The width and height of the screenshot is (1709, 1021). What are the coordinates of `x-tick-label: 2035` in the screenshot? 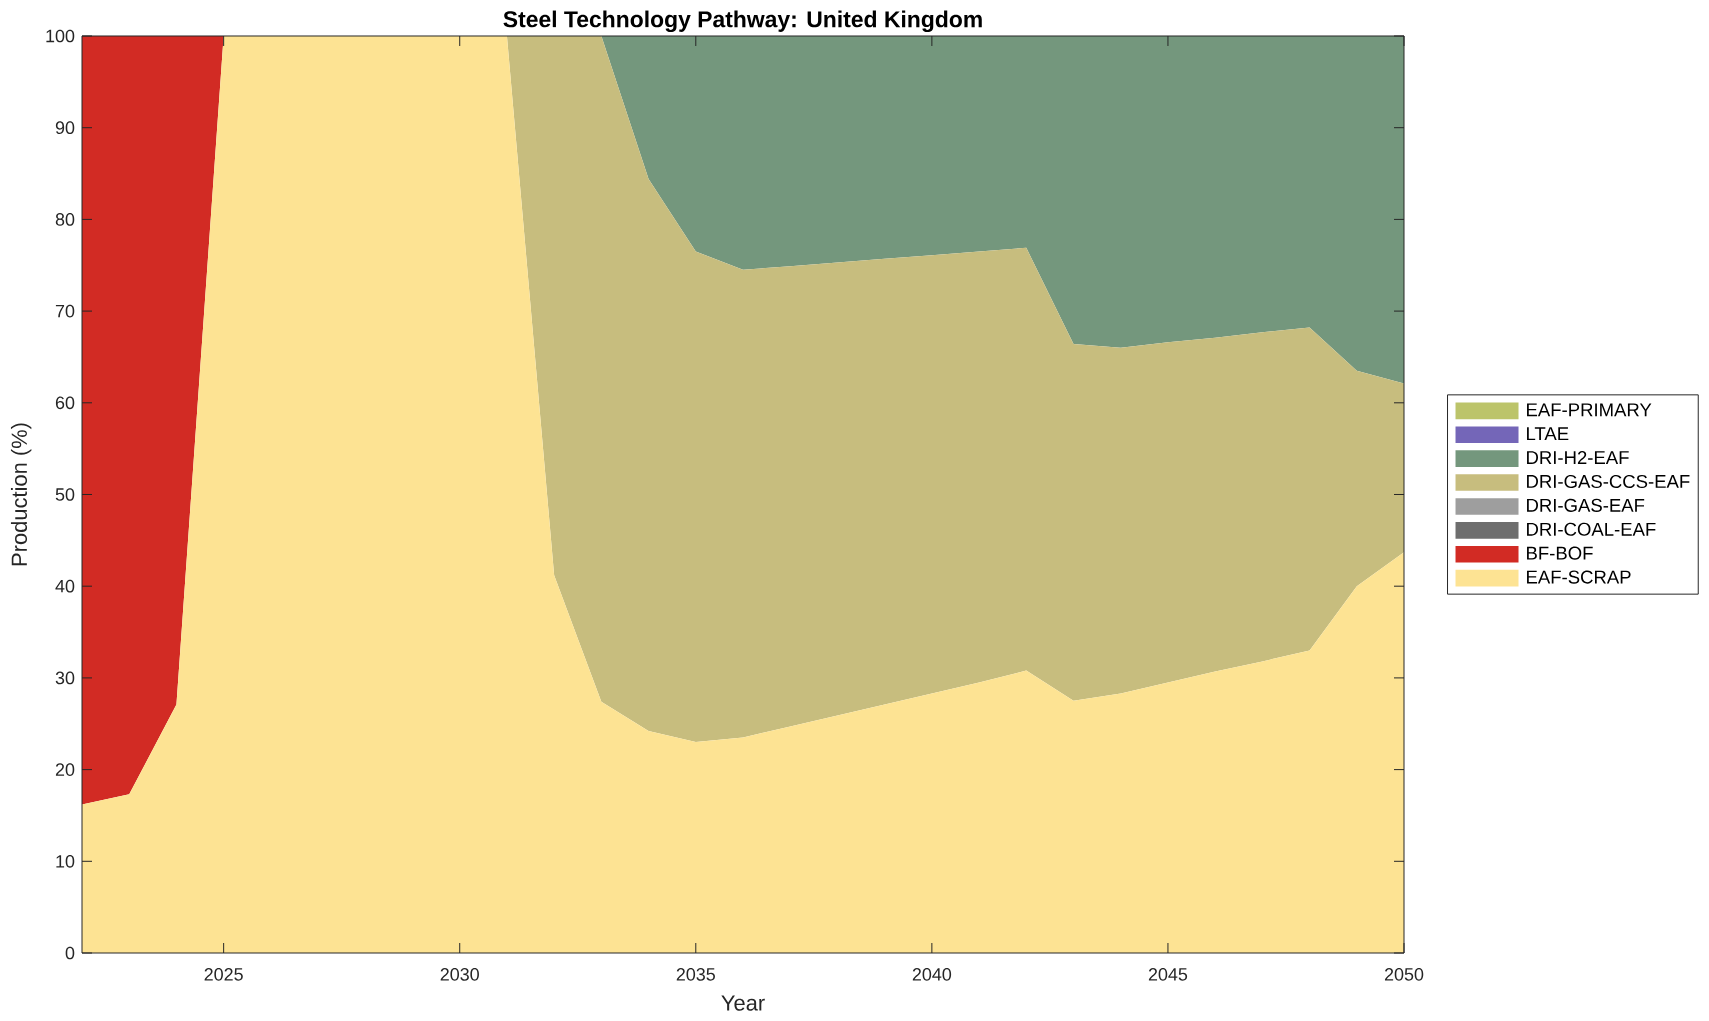 It's located at (695, 974).